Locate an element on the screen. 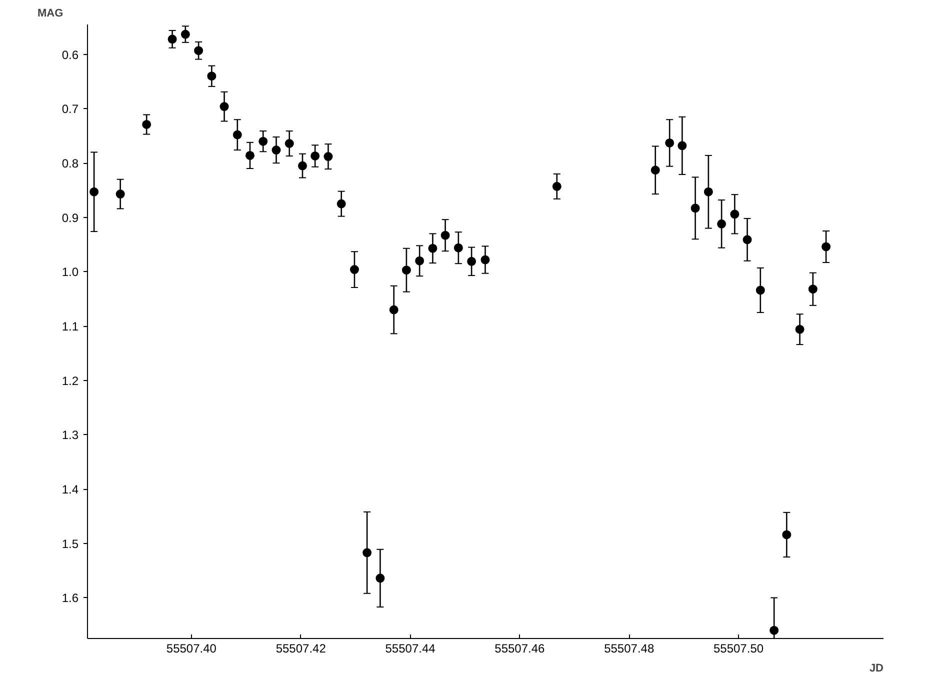 Image resolution: width=935 pixels, height=679 pixels. y-tick-label: 1.0 is located at coordinates (70, 272).